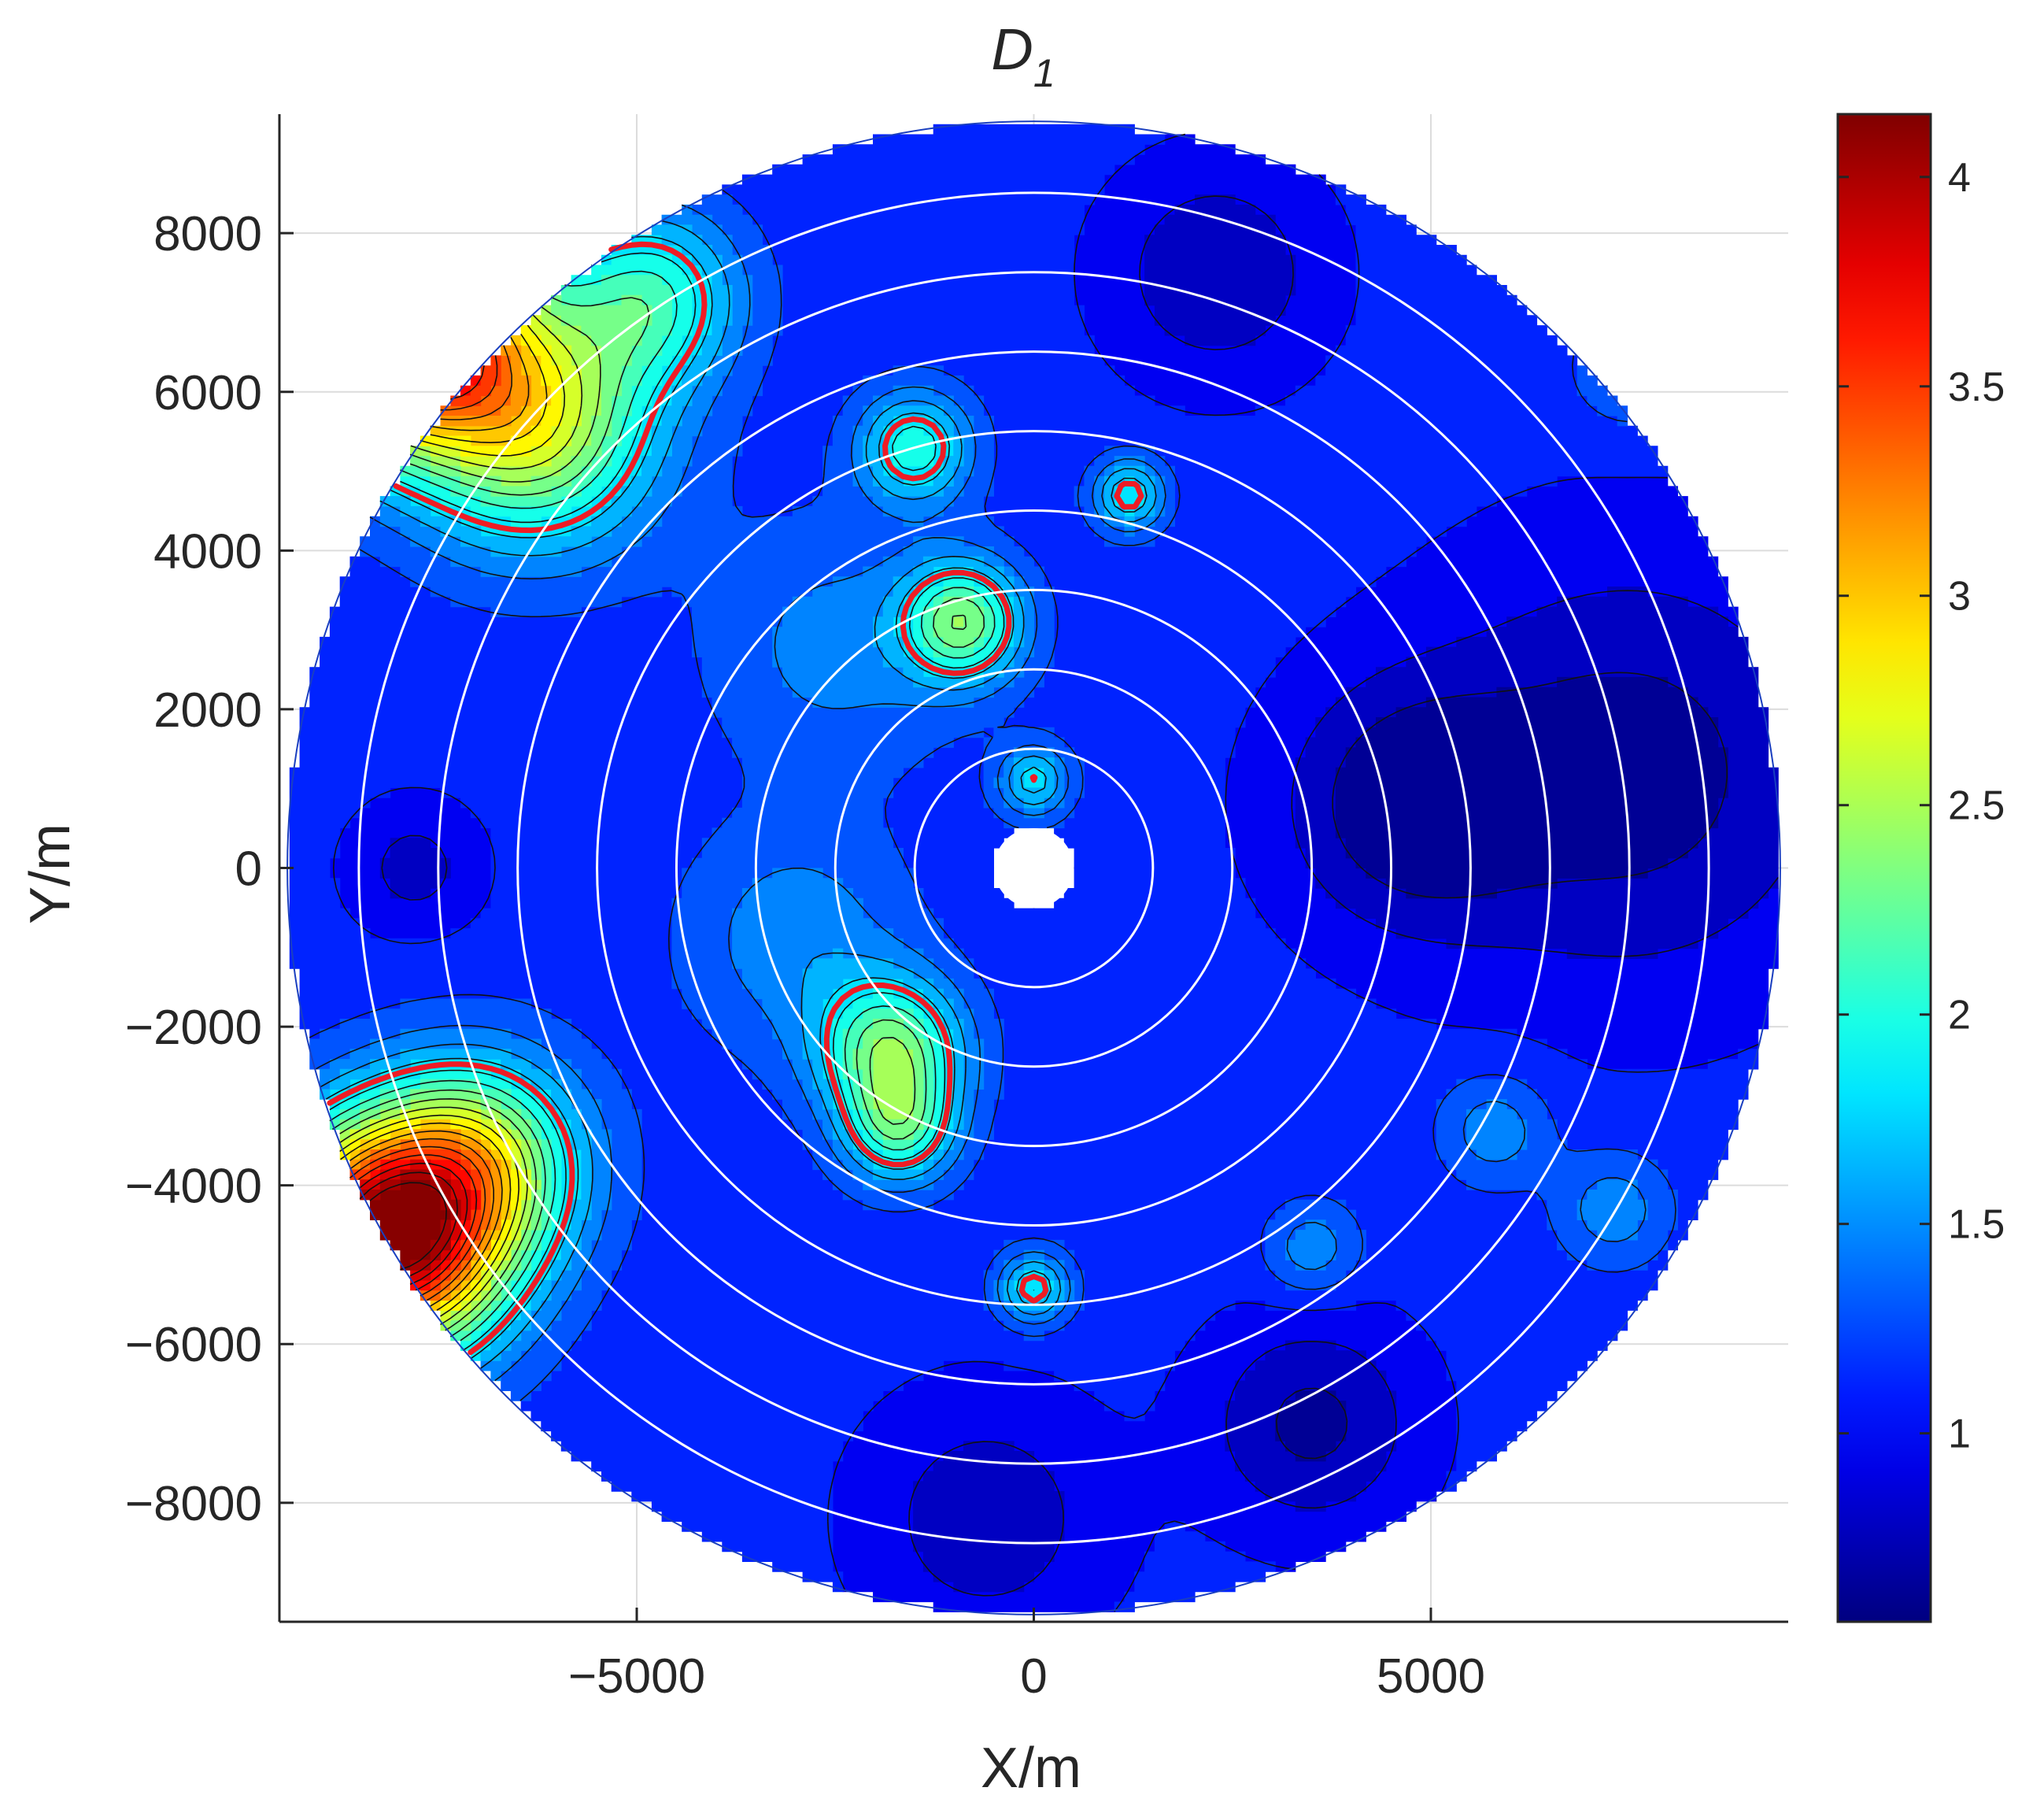  I want to click on y-tick-label: 2000, so click(207, 710).